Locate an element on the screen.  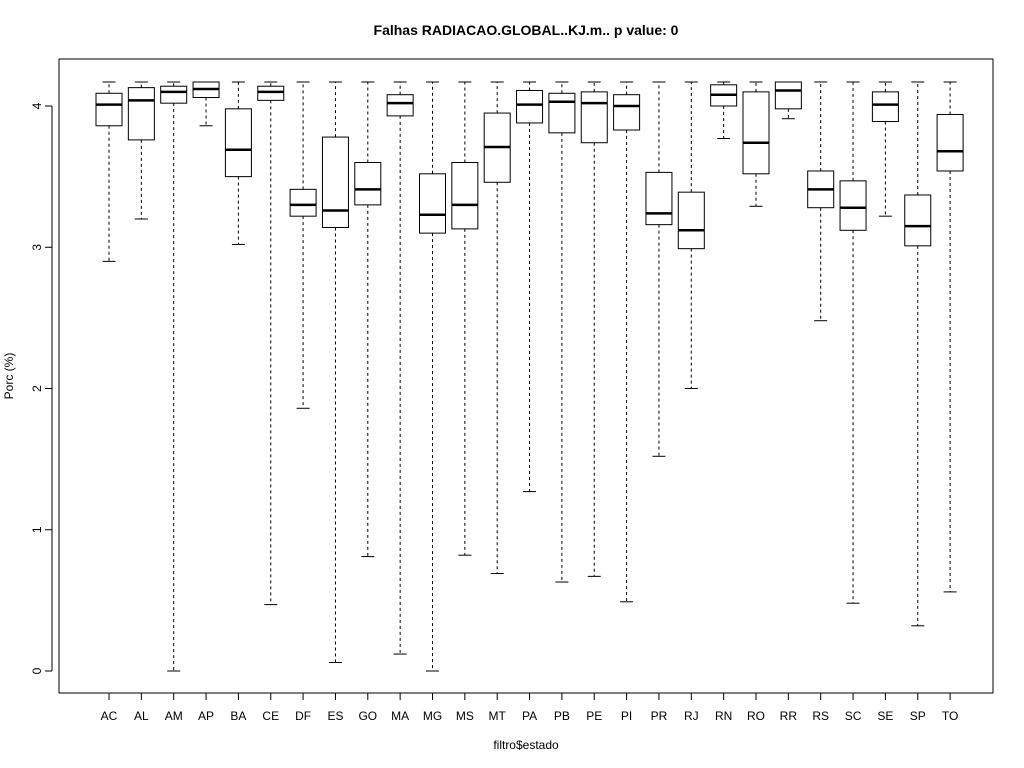
box-AP is located at coordinates (206, 104).